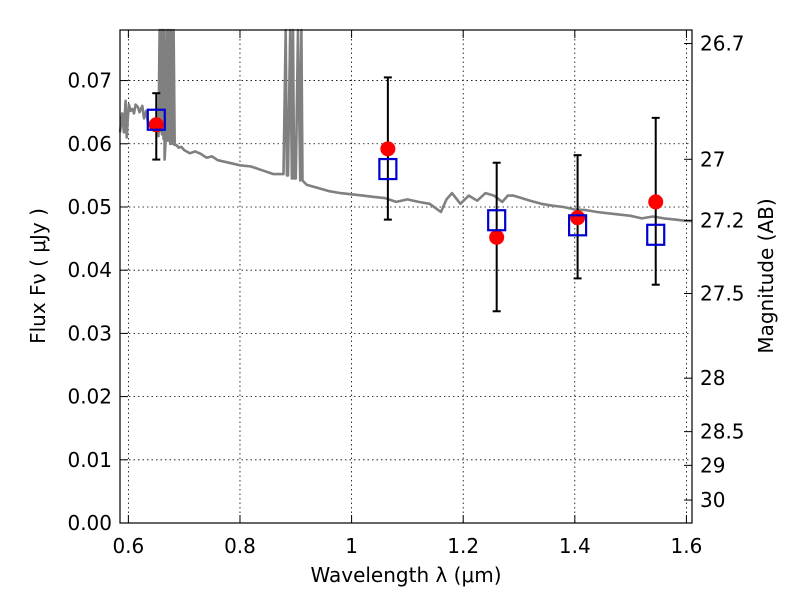 The image size is (800, 600). I want to click on right-tick-label: 30, so click(712, 500).